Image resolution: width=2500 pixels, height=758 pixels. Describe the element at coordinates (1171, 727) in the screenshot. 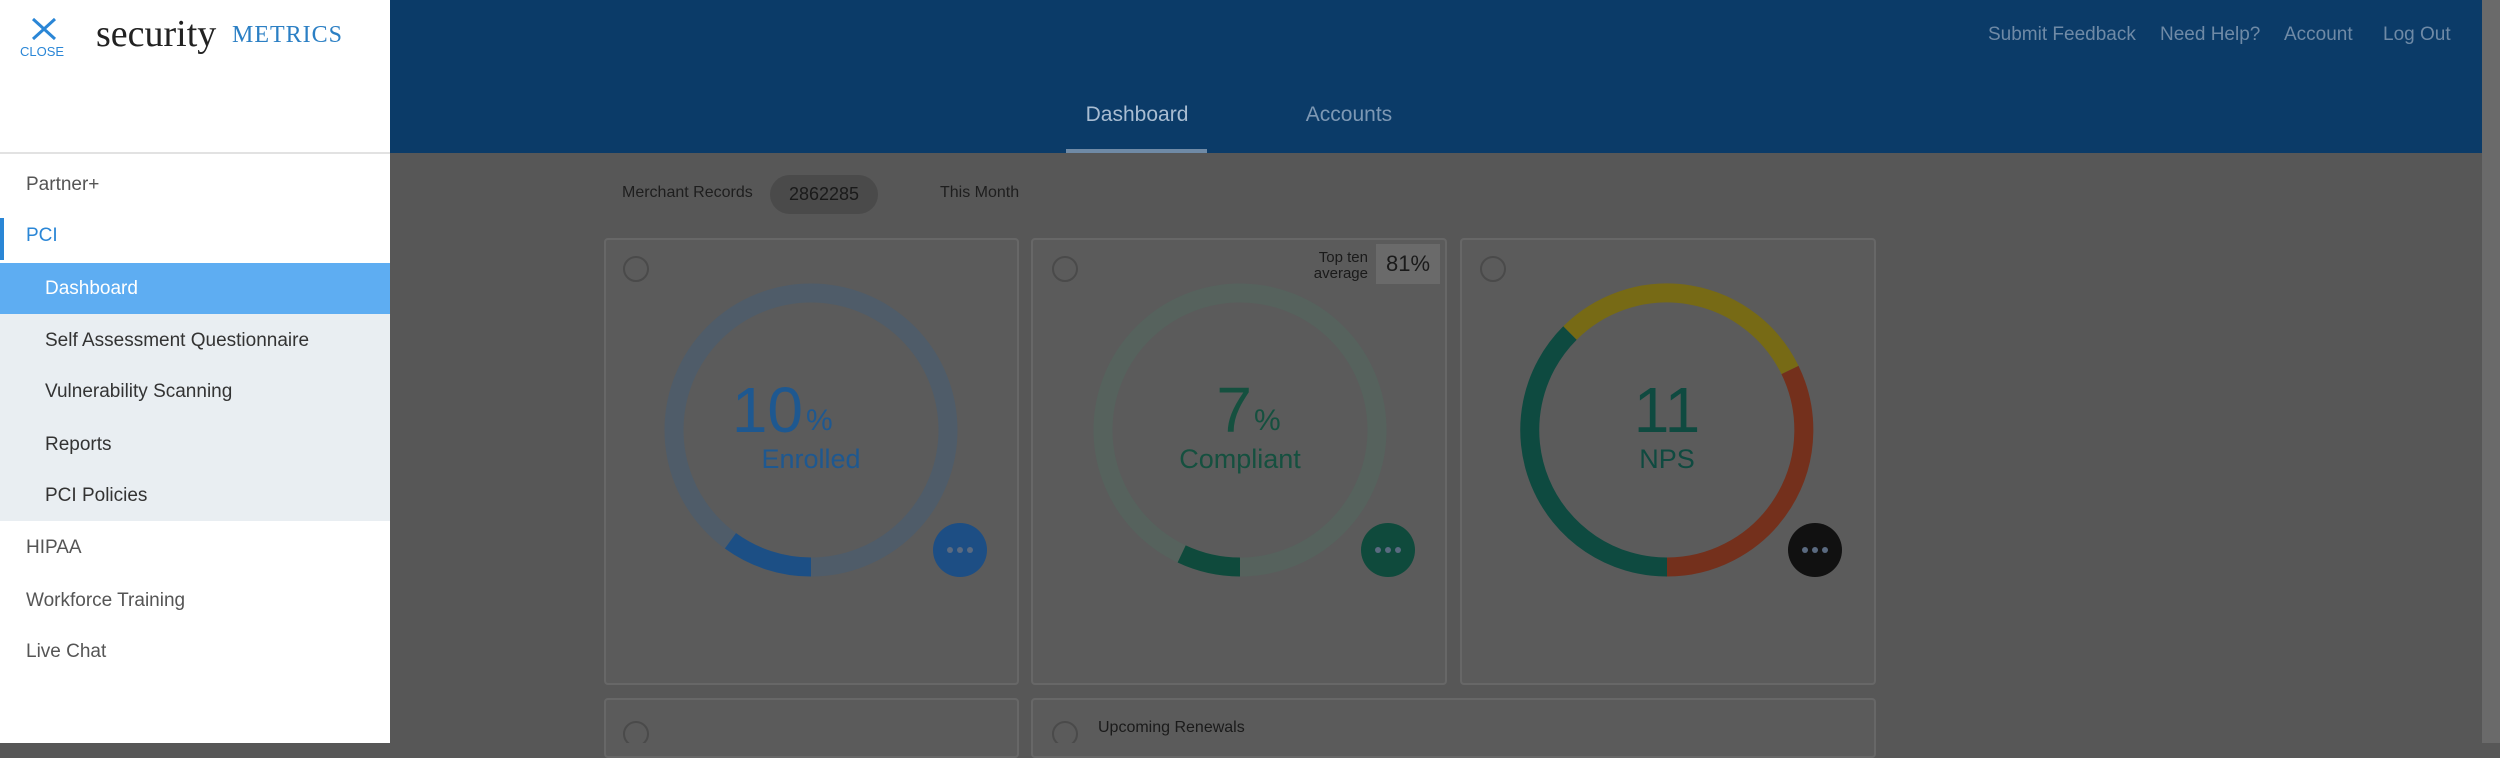

I see `card-title: Upcoming Renewals` at that location.